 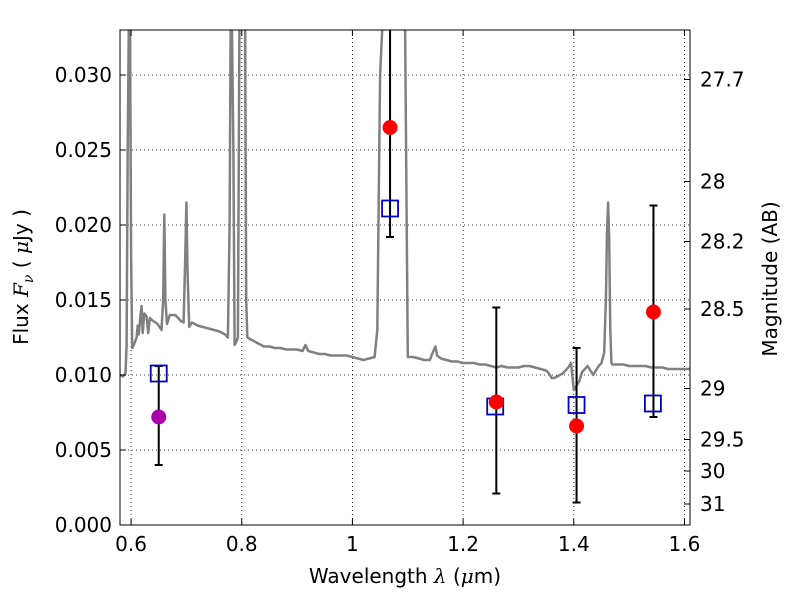 I want to click on y2-tick-label: 27.7, so click(x=722, y=80).